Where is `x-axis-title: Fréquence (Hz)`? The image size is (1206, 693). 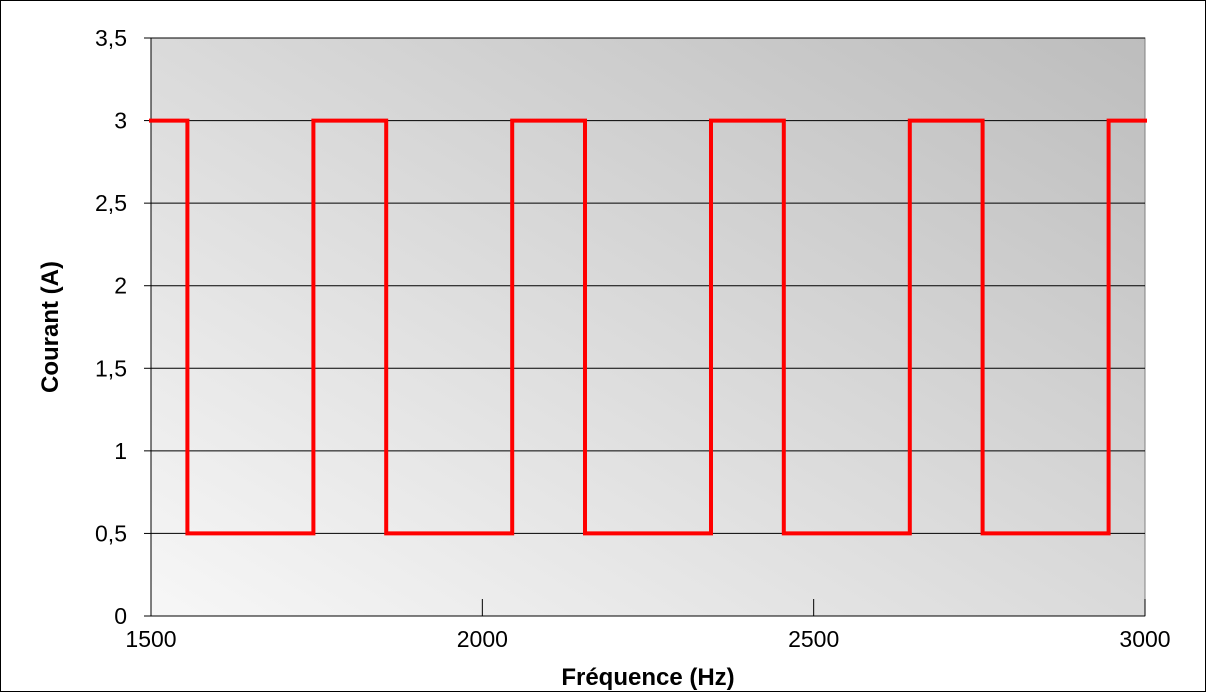
x-axis-title: Fréquence (Hz) is located at coordinates (647, 677).